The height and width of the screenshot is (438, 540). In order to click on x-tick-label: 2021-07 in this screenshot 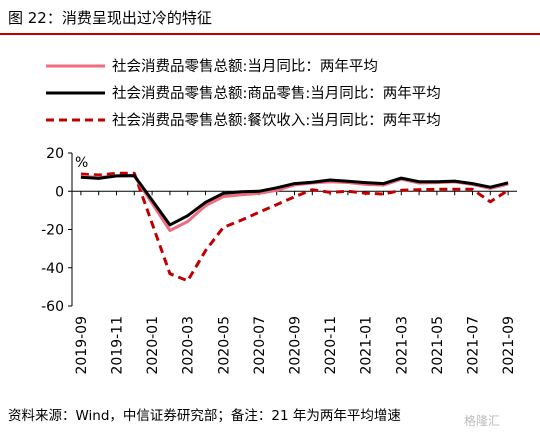, I will do `click(474, 345)`.